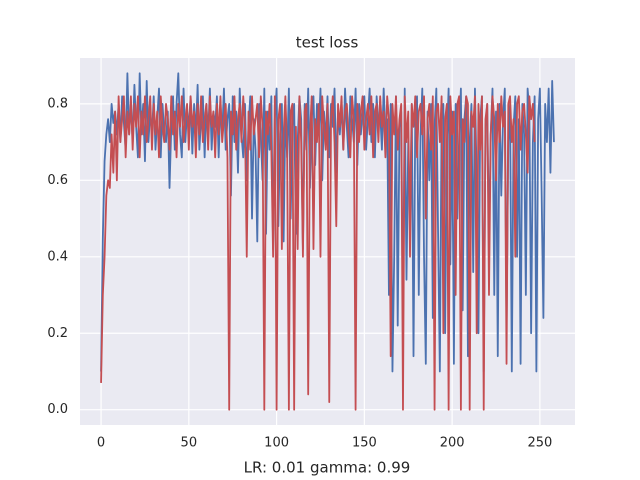 The height and width of the screenshot is (480, 640). Describe the element at coordinates (452, 443) in the screenshot. I see `x-tick-label: 200` at that location.